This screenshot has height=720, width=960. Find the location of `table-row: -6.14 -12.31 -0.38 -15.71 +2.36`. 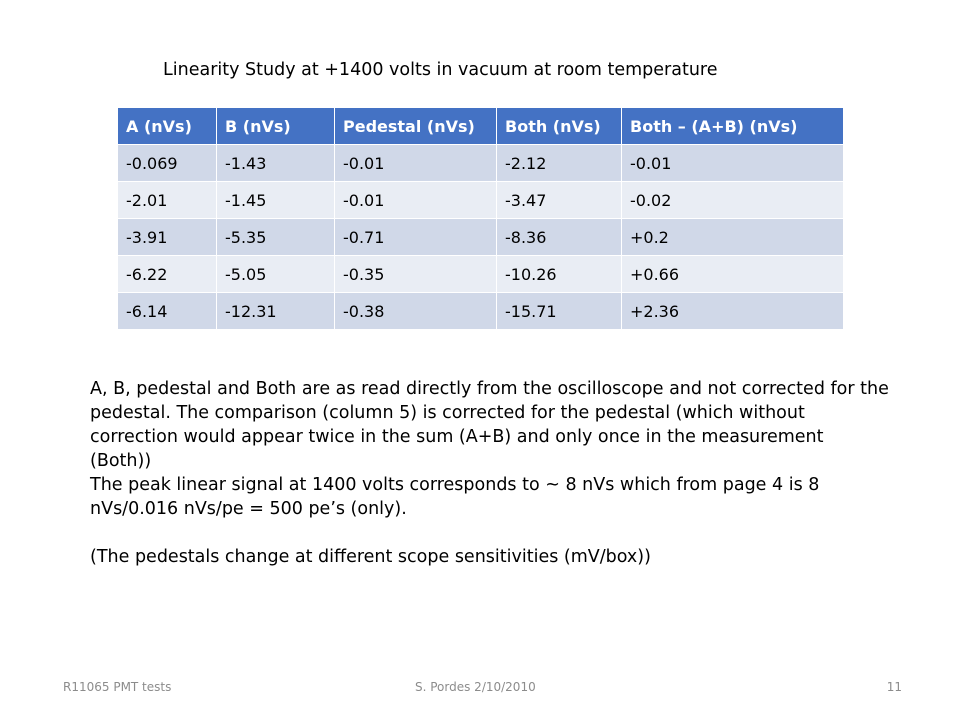

table-row: -6.14 -12.31 -0.38 -15.71 +2.36 is located at coordinates (480, 311).